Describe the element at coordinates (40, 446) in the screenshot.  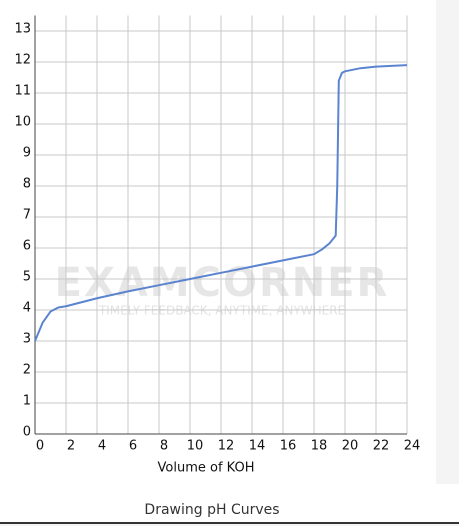
I see `x-tick-label: 0` at that location.